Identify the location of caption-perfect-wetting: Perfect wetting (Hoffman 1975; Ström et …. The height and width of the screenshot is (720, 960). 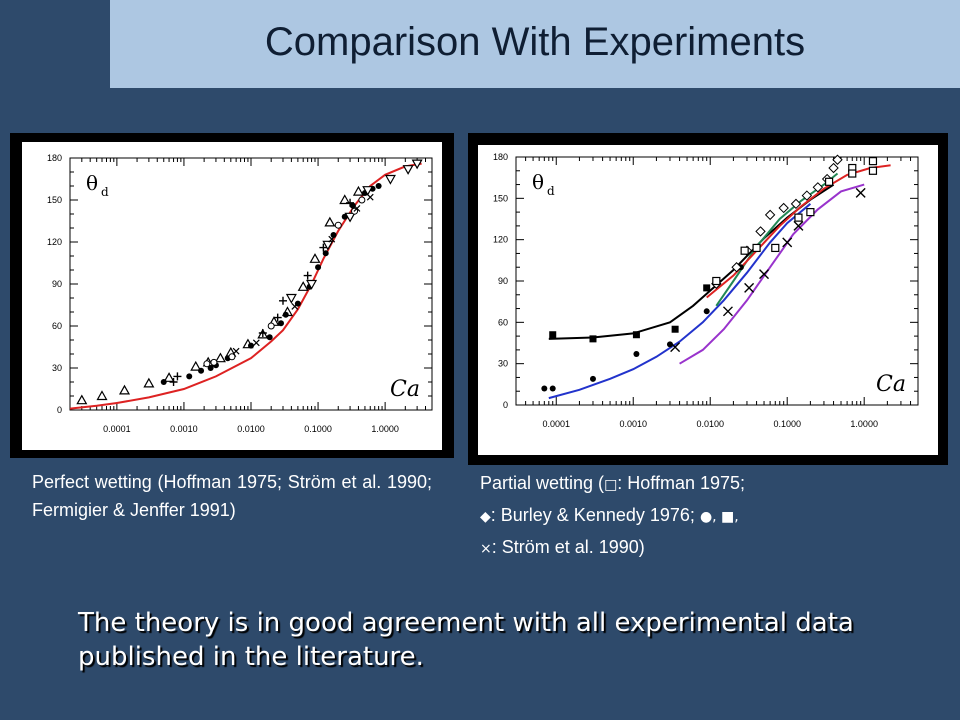
(232, 496).